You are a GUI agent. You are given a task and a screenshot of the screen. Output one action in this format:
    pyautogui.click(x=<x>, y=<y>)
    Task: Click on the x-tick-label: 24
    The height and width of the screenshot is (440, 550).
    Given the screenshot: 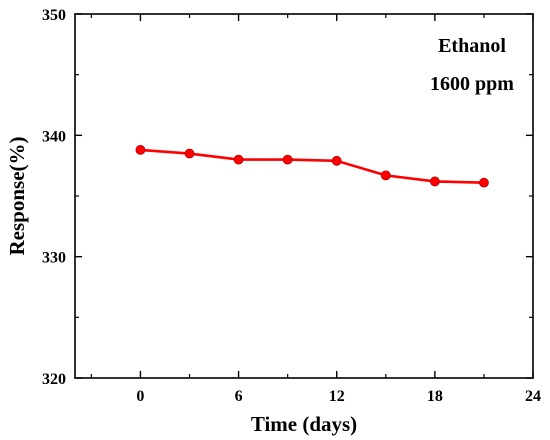 What is the action you would take?
    pyautogui.click(x=533, y=396)
    